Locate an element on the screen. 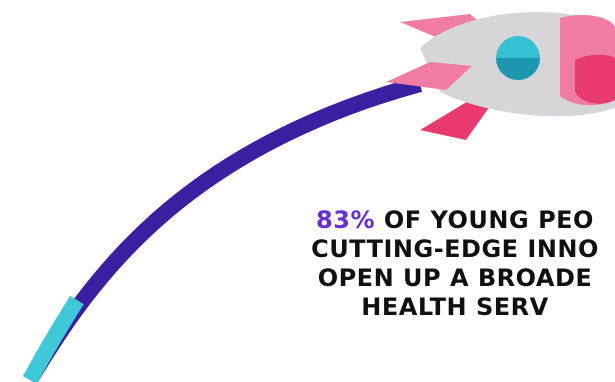  caption-line-3: OPEN UP A BROADE is located at coordinates (455, 278).